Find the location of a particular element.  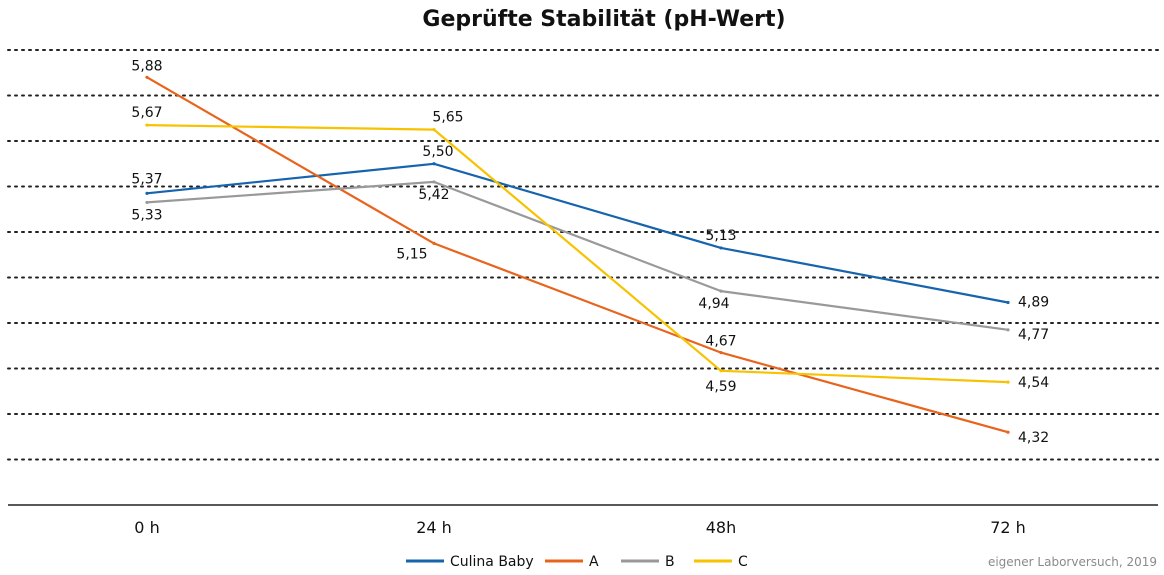

data-label: 5,67 is located at coordinates (146, 113).